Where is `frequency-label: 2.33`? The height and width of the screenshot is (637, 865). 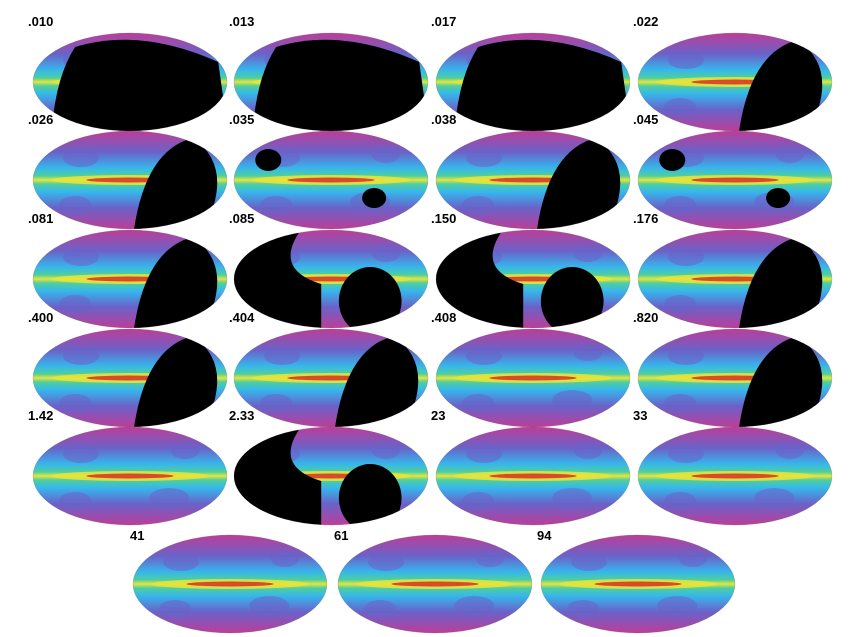 frequency-label: 2.33 is located at coordinates (242, 415).